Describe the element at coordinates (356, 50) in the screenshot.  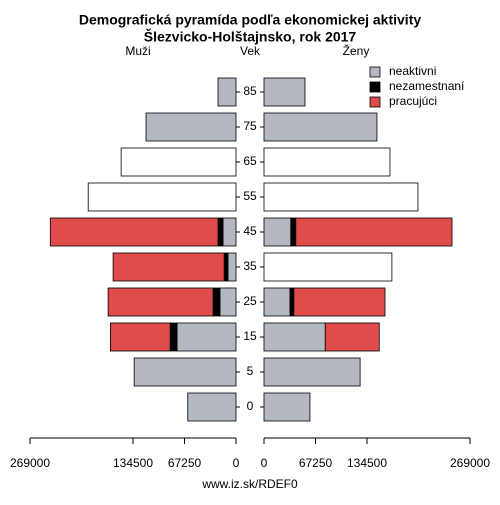
I see `panel-label: Ženy` at that location.